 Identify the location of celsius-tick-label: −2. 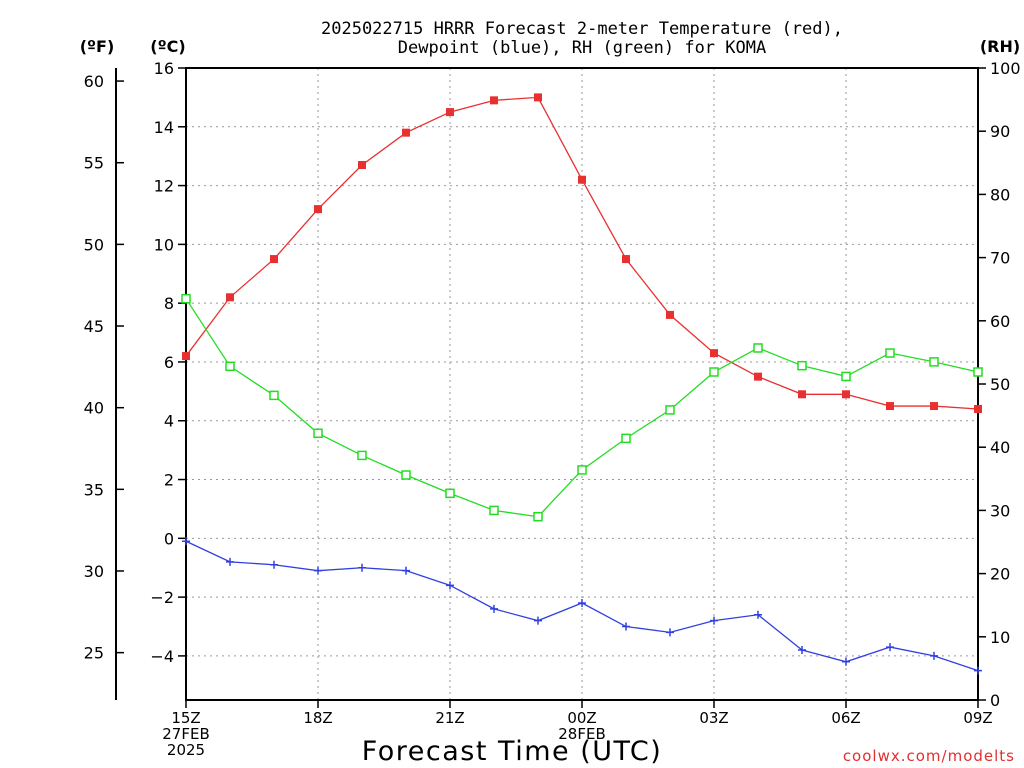
(162, 597).